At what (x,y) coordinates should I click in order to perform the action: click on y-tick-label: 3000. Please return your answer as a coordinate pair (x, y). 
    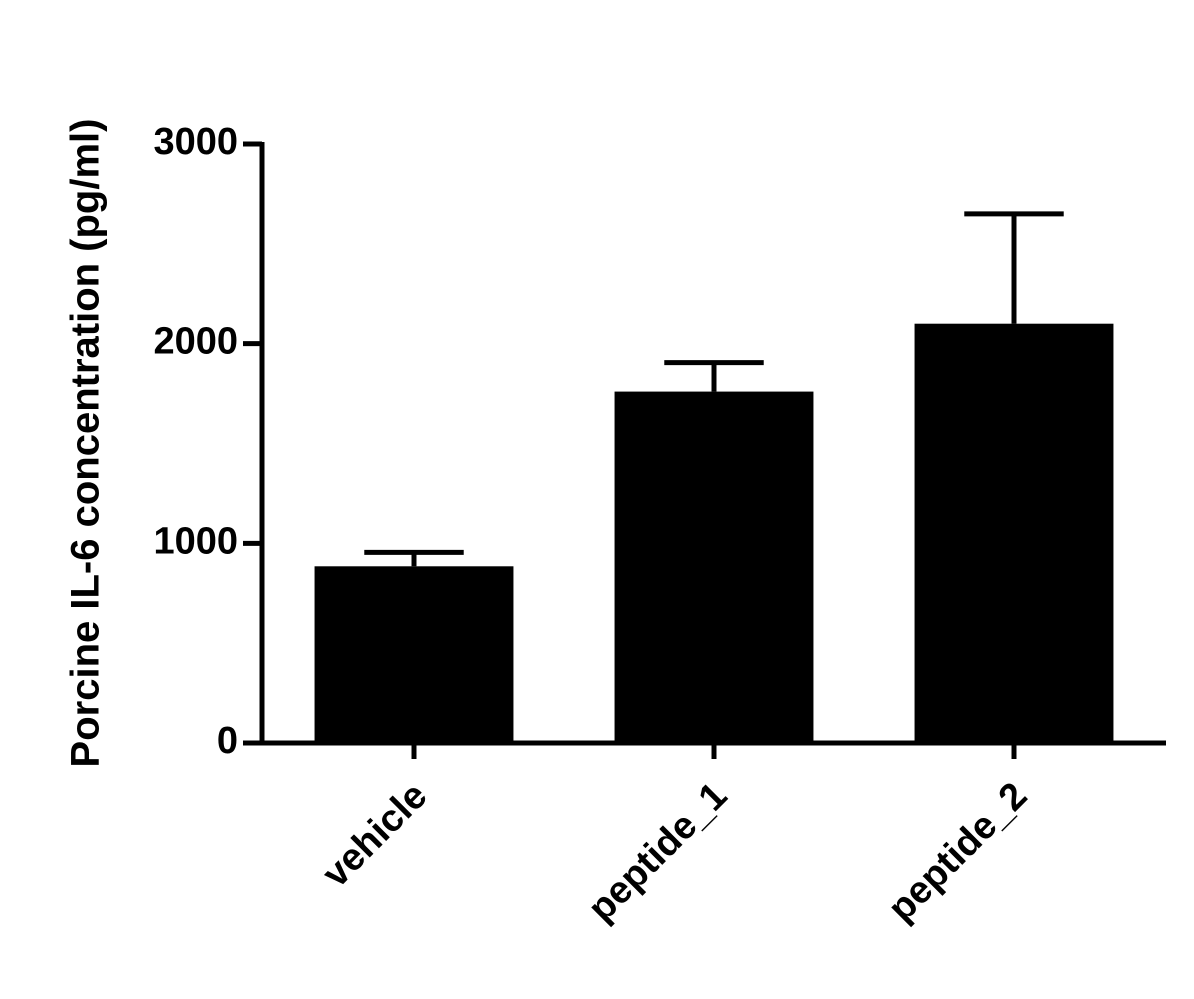
    Looking at the image, I should click on (195, 142).